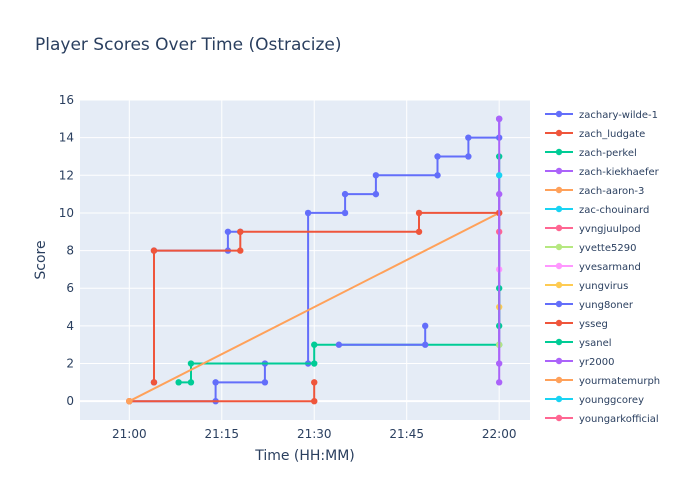 This screenshot has width=700, height=504. I want to click on legend-label: zach-perkel, so click(608, 153).